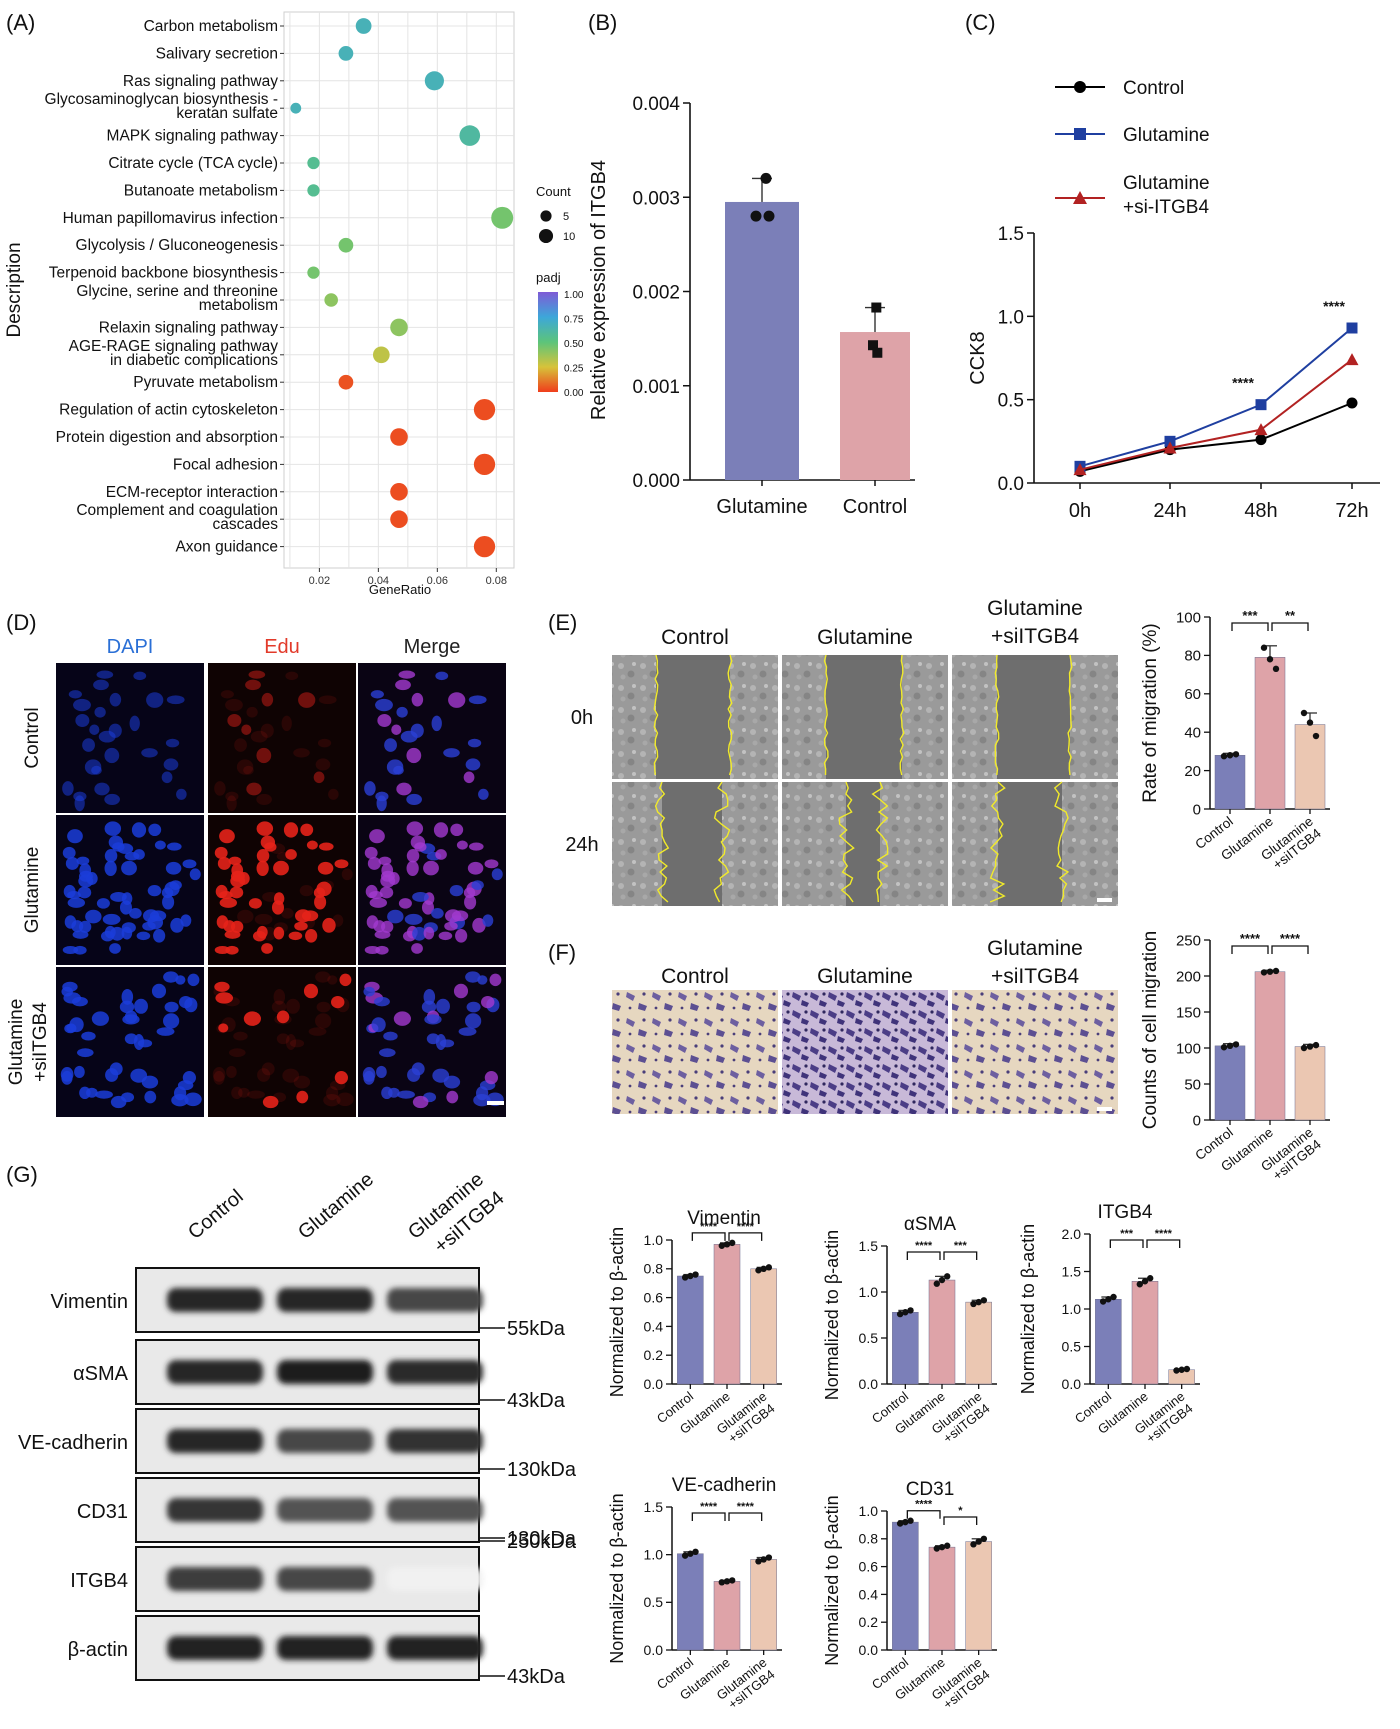  I want to click on x-tick-label: 72h, so click(1351, 511).